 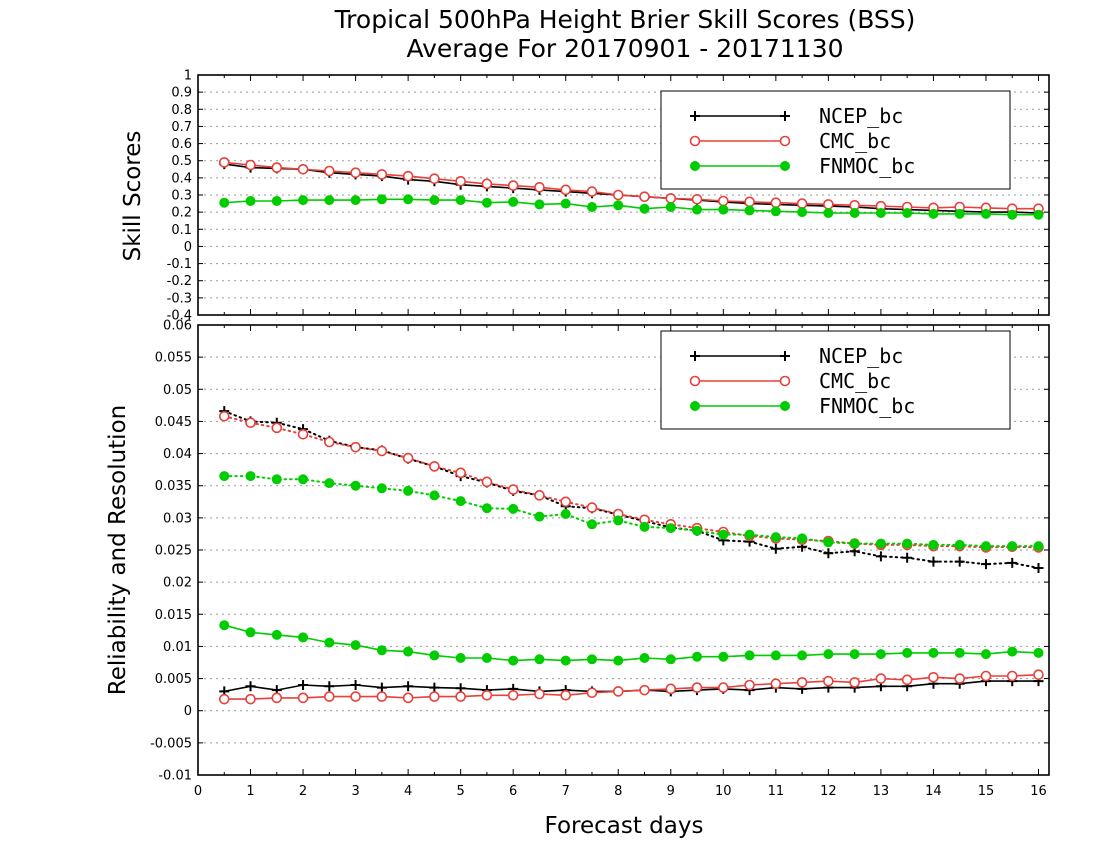 I want to click on top-y-tick-label: 1, so click(x=188, y=76).